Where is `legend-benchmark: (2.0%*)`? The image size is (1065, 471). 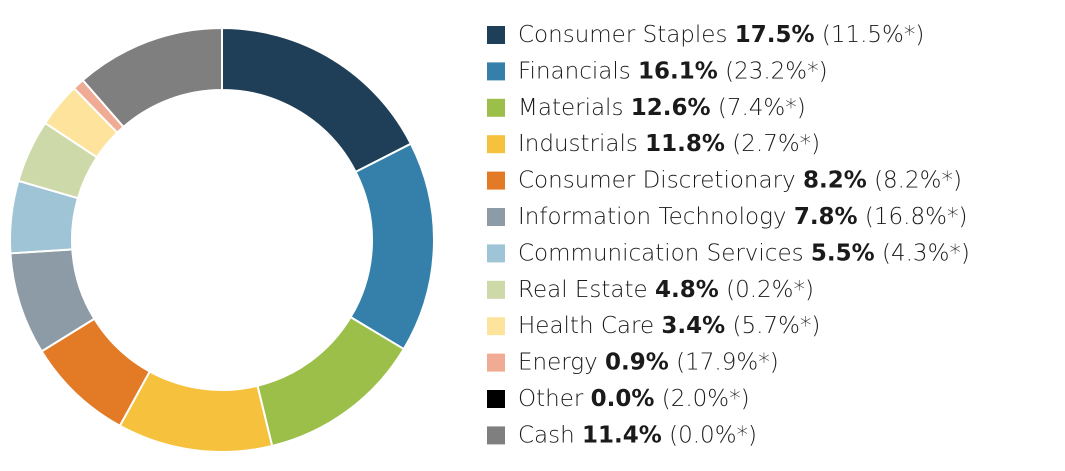 legend-benchmark: (2.0%*) is located at coordinates (706, 399).